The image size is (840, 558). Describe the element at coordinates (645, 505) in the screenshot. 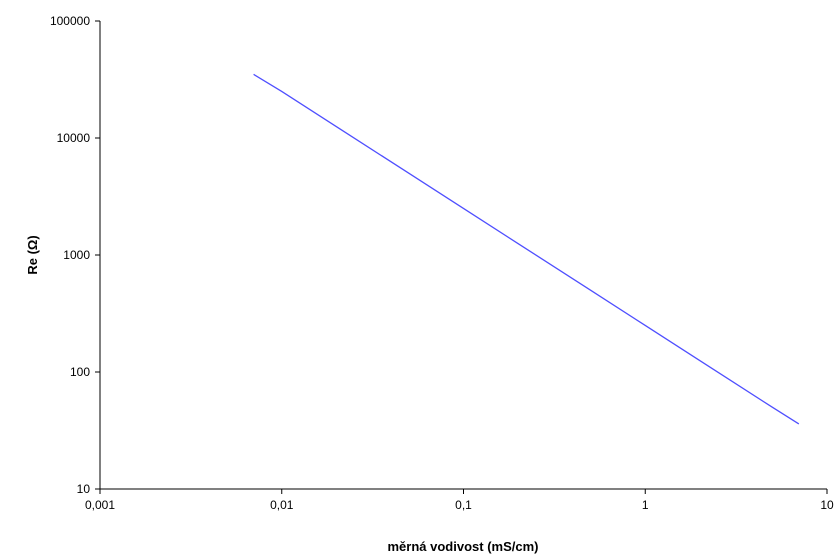

I see `x-tick-label: 1` at that location.